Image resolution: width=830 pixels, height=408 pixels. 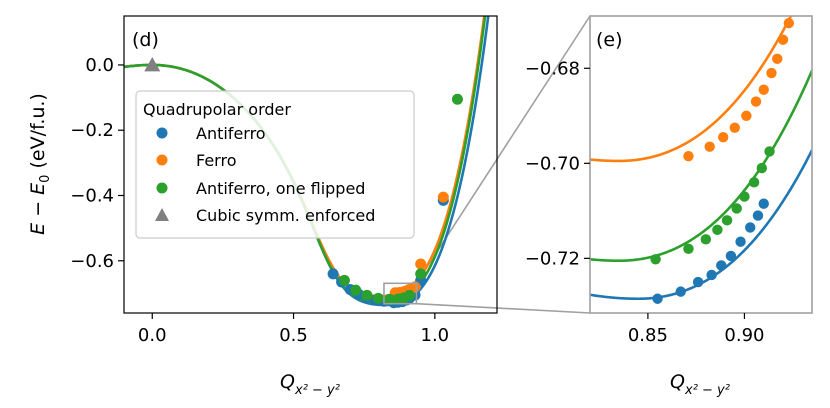 I want to click on y-tick-label: −0.70, so click(x=552, y=163).